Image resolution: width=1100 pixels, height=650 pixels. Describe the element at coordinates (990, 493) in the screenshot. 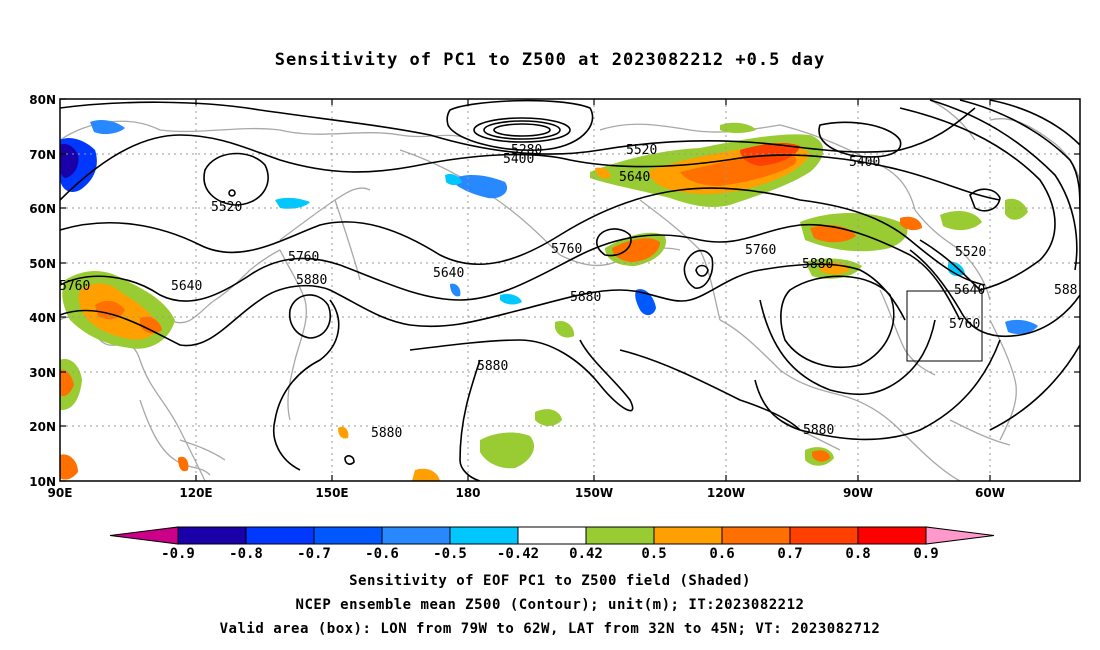

I see `lon-label: 60W` at that location.